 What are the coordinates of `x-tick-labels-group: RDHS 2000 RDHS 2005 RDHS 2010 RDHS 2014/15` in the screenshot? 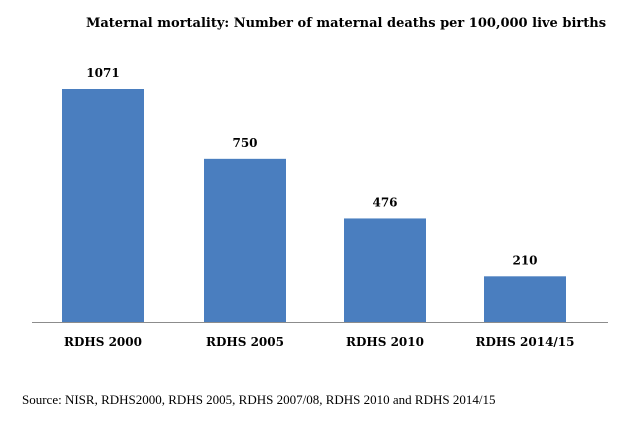 It's located at (319, 342).